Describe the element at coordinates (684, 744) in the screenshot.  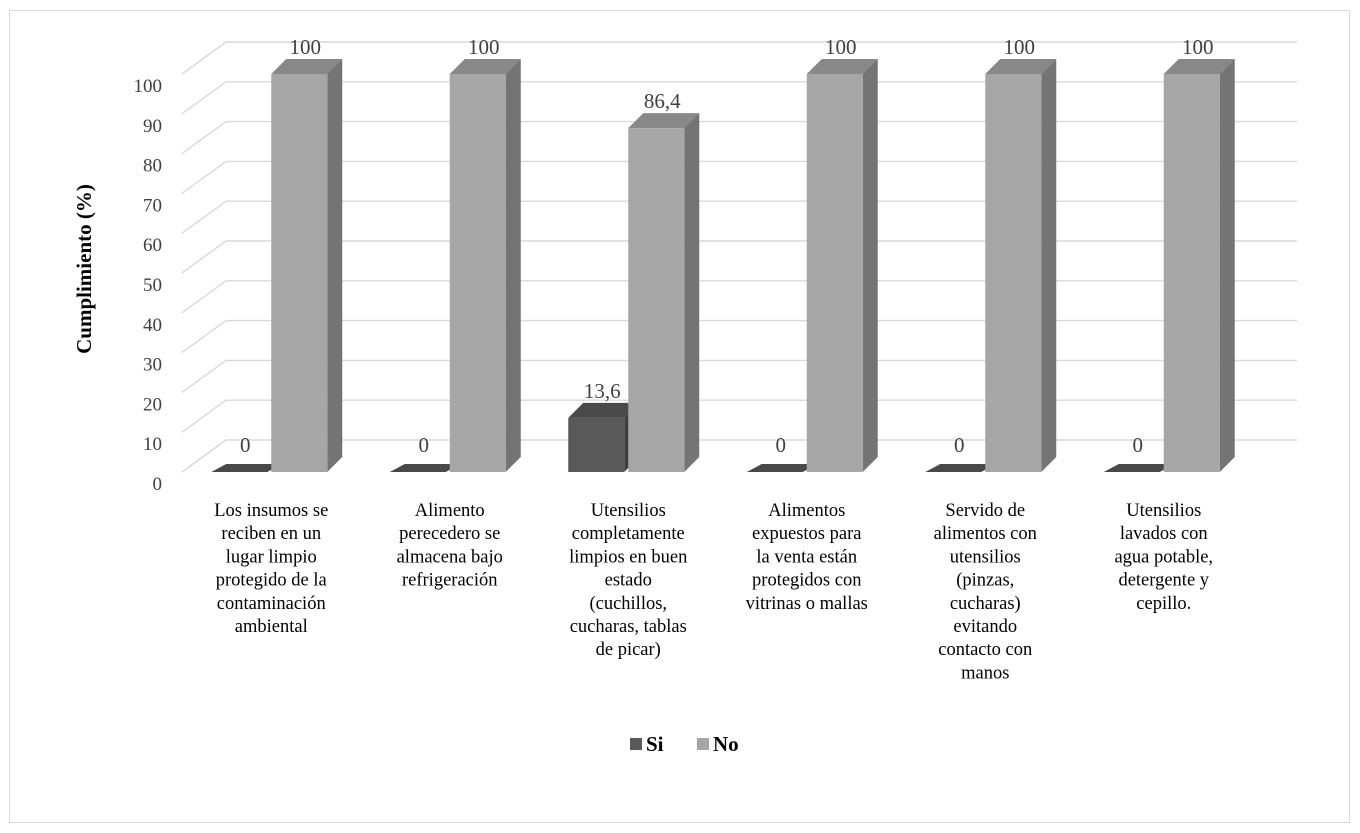
I see `legend: Si No` at that location.